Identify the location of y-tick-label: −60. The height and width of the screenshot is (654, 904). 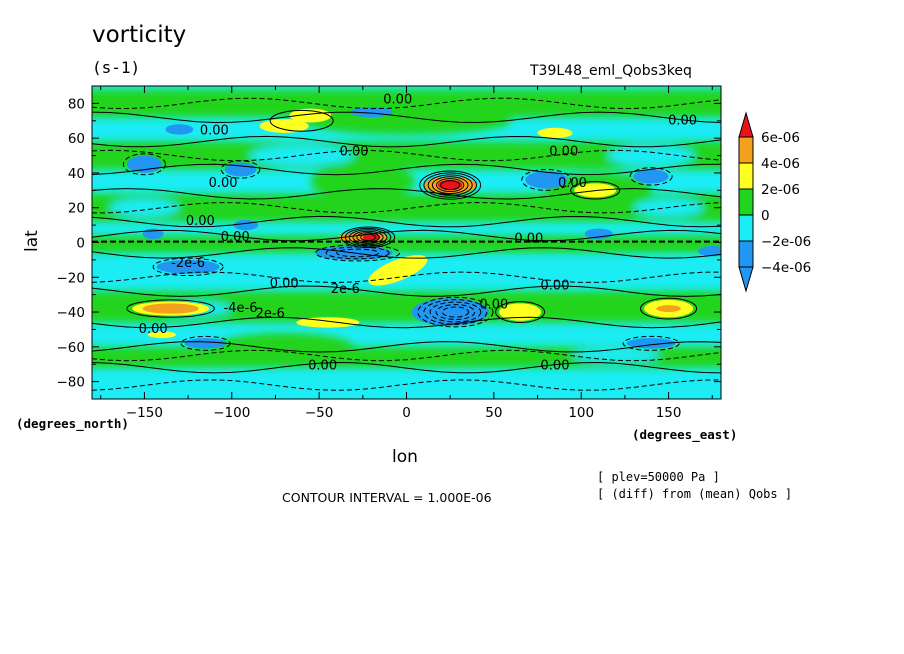
(71, 348).